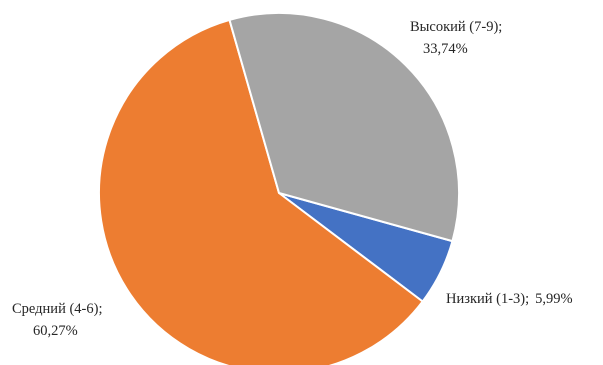 The height and width of the screenshot is (365, 603). Describe the element at coordinates (57, 320) in the screenshot. I see `data-label-medium: Средний (4-6); 60,27%` at that location.